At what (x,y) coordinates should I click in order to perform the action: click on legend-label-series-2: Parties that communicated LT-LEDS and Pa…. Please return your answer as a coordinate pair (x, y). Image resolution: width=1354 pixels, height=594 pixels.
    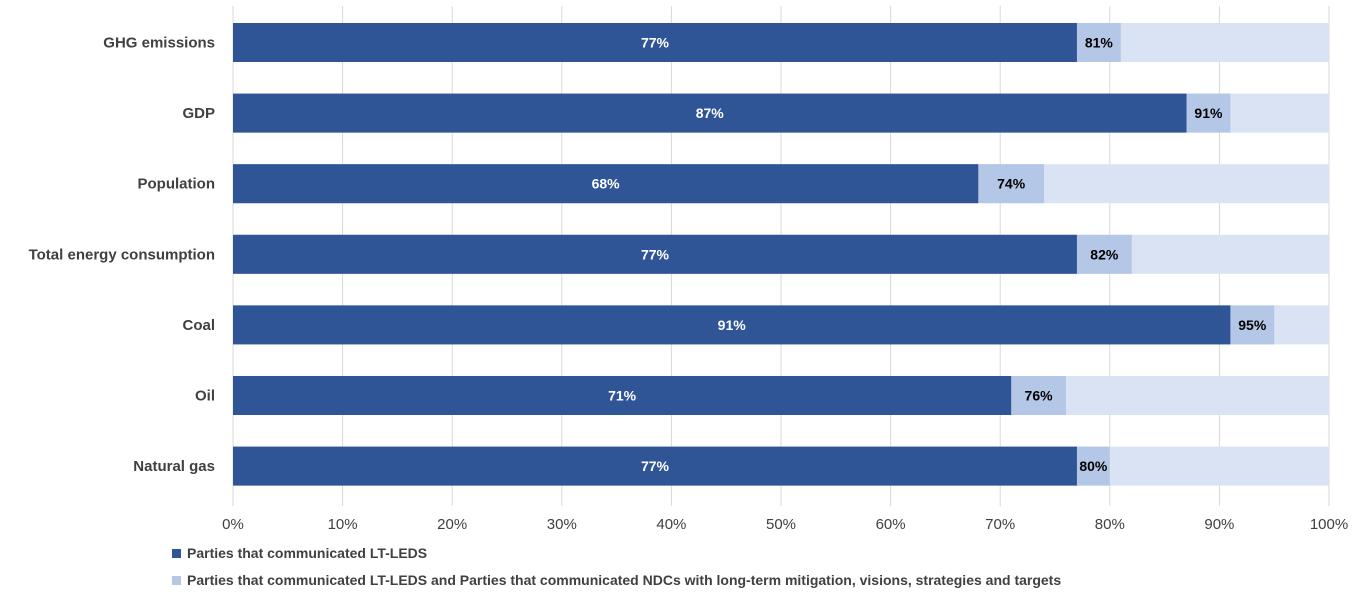
    Looking at the image, I should click on (624, 580).